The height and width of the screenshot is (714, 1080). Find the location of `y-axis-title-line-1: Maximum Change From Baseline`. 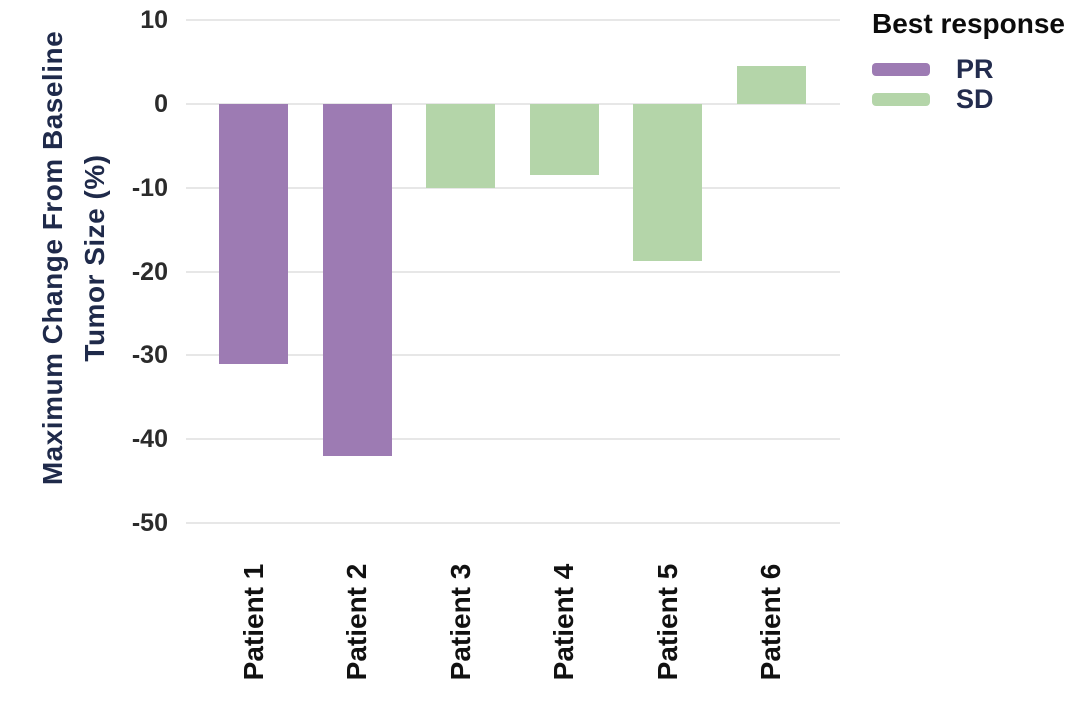

y-axis-title-line-1: Maximum Change From Baseline is located at coordinates (52, 258).